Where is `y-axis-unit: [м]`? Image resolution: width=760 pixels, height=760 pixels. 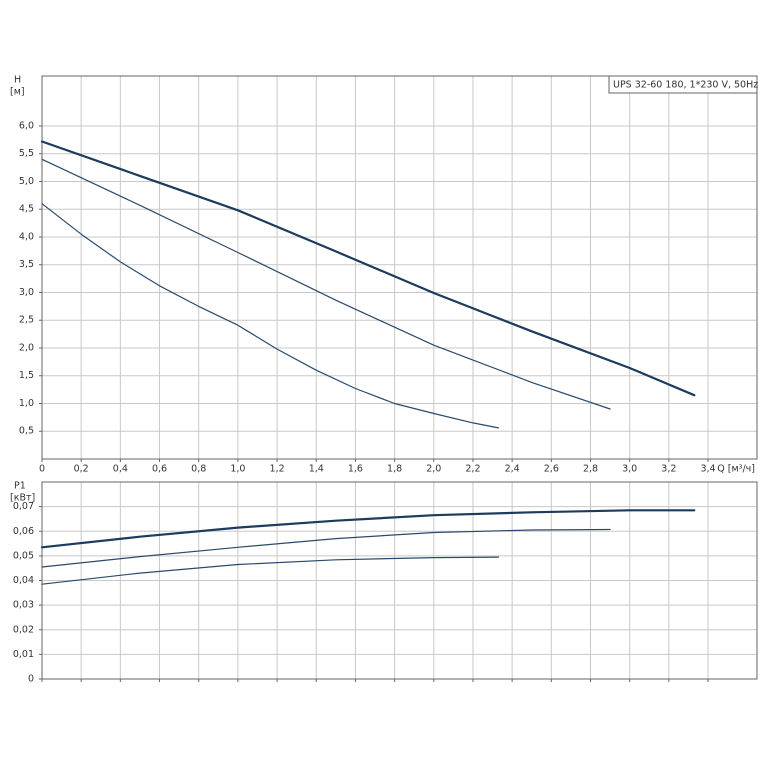 y-axis-unit: [м] is located at coordinates (17, 92).